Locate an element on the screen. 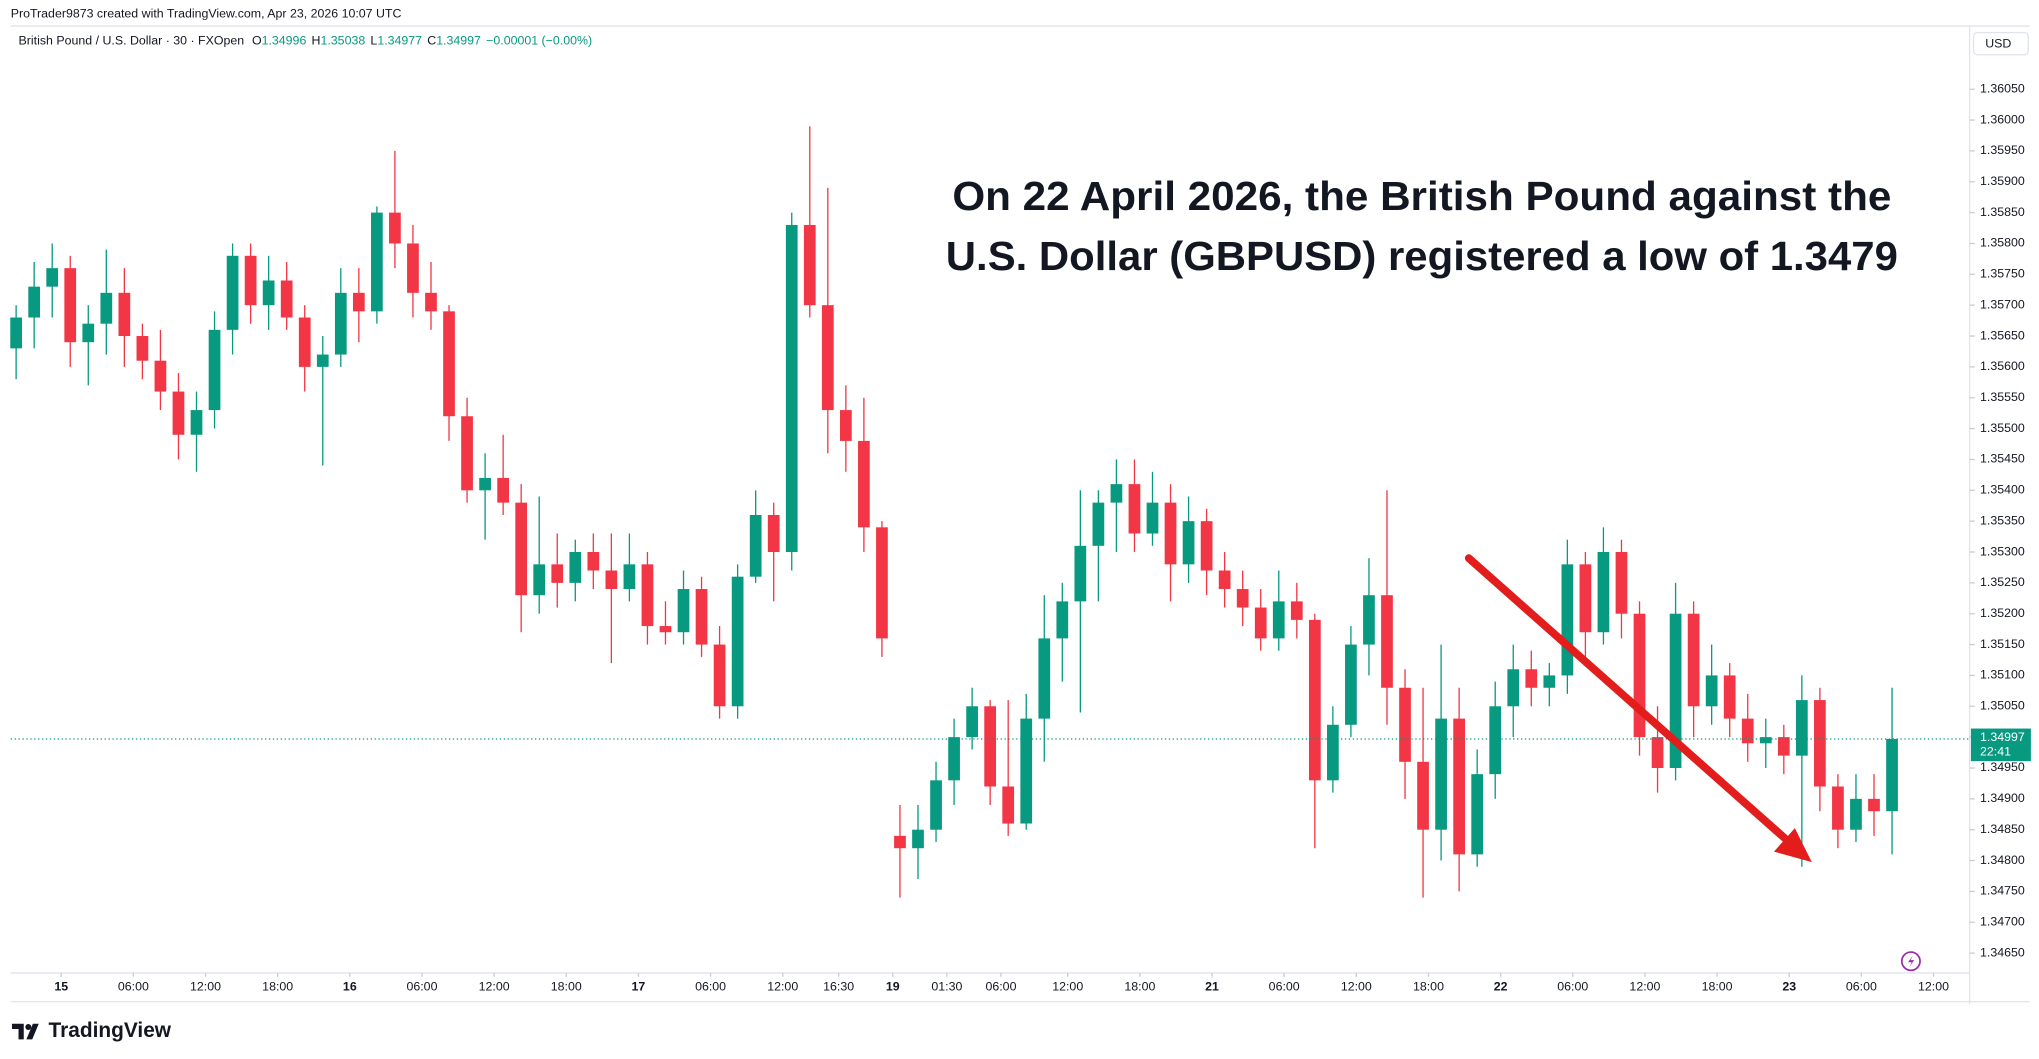  y-tick-label: 1.35750 is located at coordinates (2002, 274).